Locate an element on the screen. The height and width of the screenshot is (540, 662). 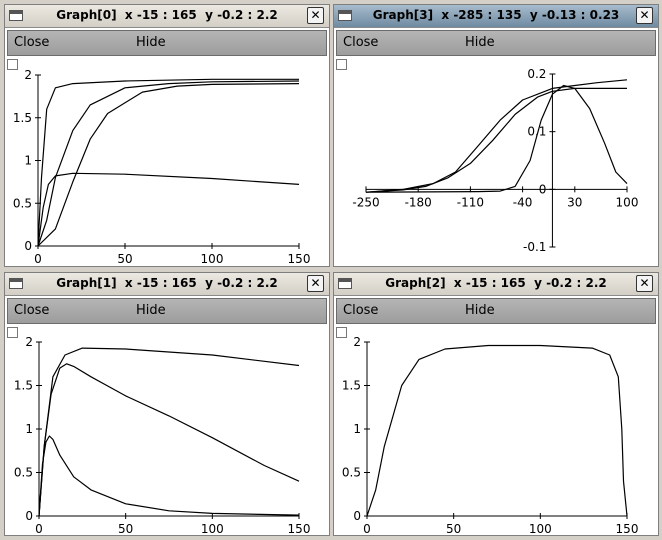
x-tick-label: -180 is located at coordinates (418, 202).